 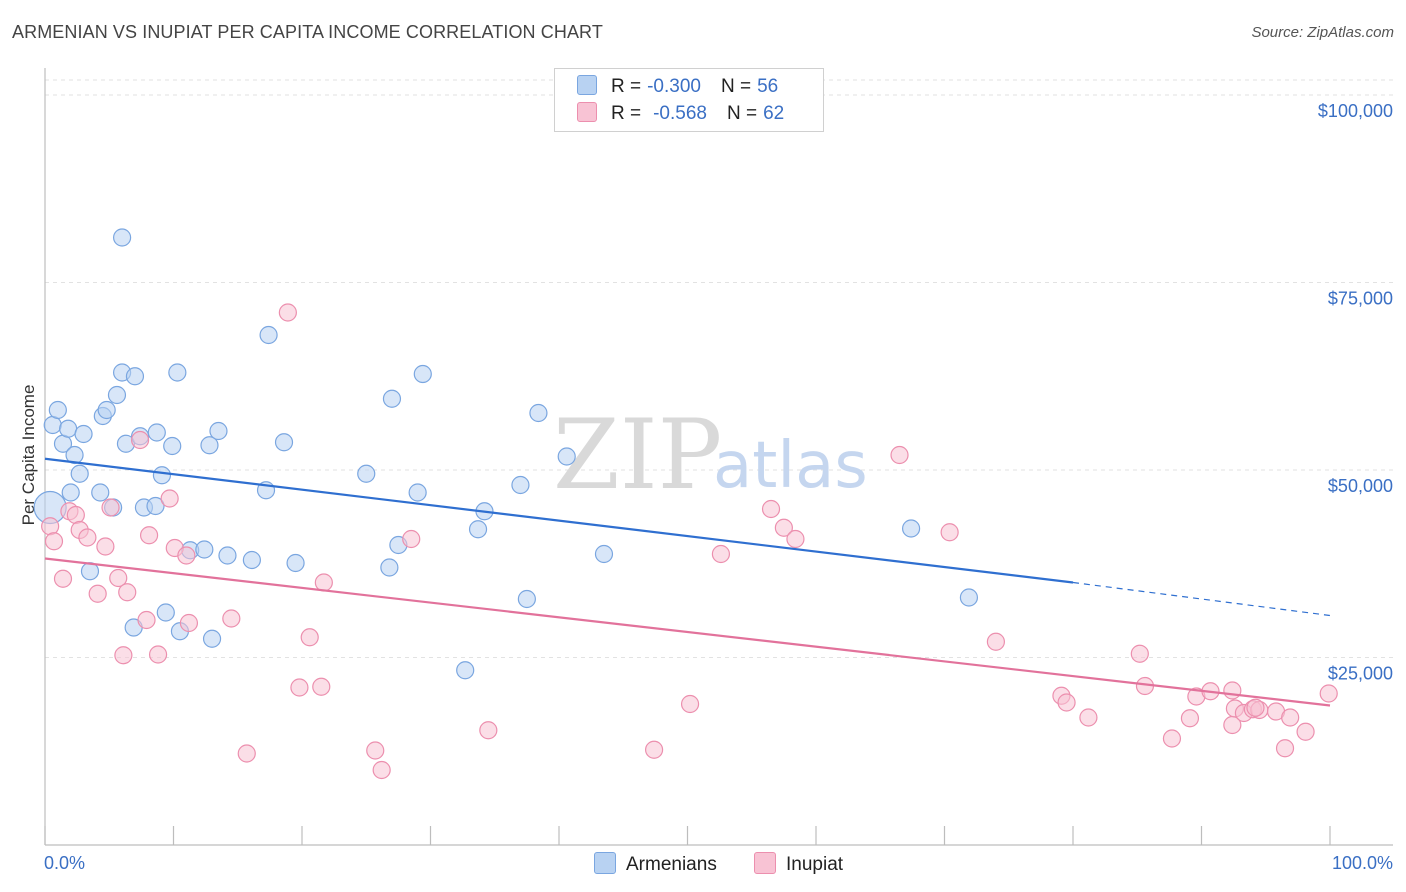 What do you see at coordinates (815, 864) in the screenshot?
I see `inupiat-label: Inupiat` at bounding box center [815, 864].